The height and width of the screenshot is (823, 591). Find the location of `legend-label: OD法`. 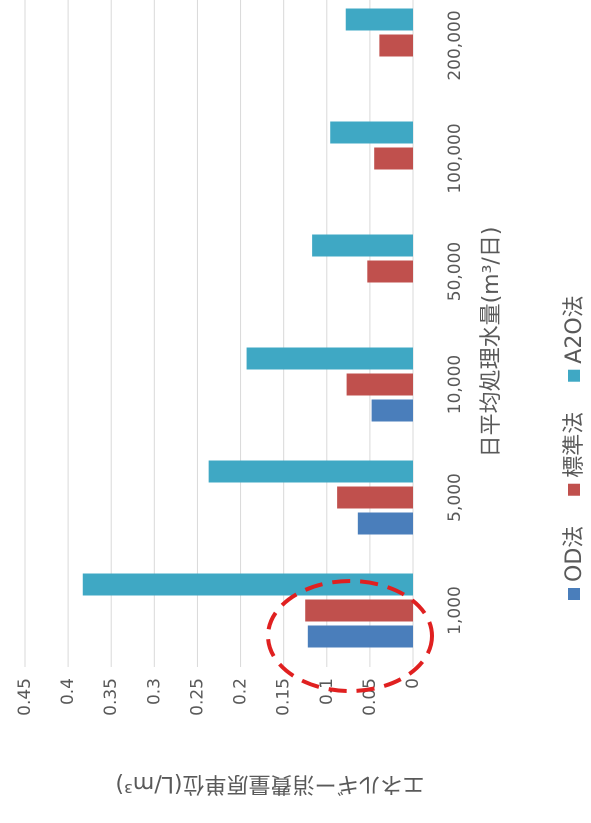

legend-label: OD法 is located at coordinates (574, 554).